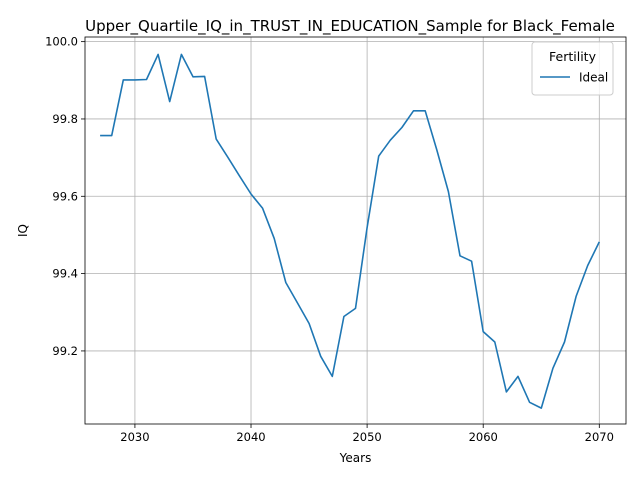 The image size is (640, 485). Describe the element at coordinates (65, 274) in the screenshot. I see `y-tick-label: 99.4` at that location.